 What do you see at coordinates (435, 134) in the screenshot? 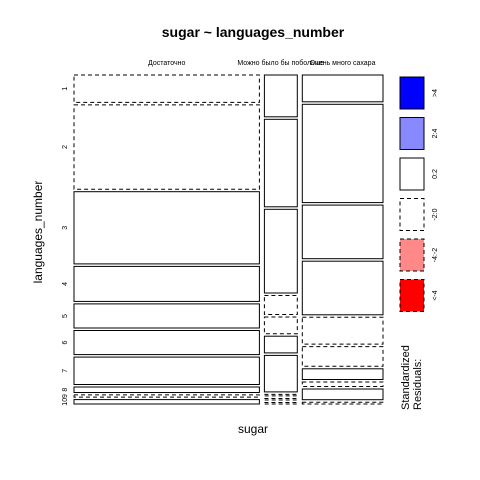
I see `legend-label-1: 2:4` at bounding box center [435, 134].